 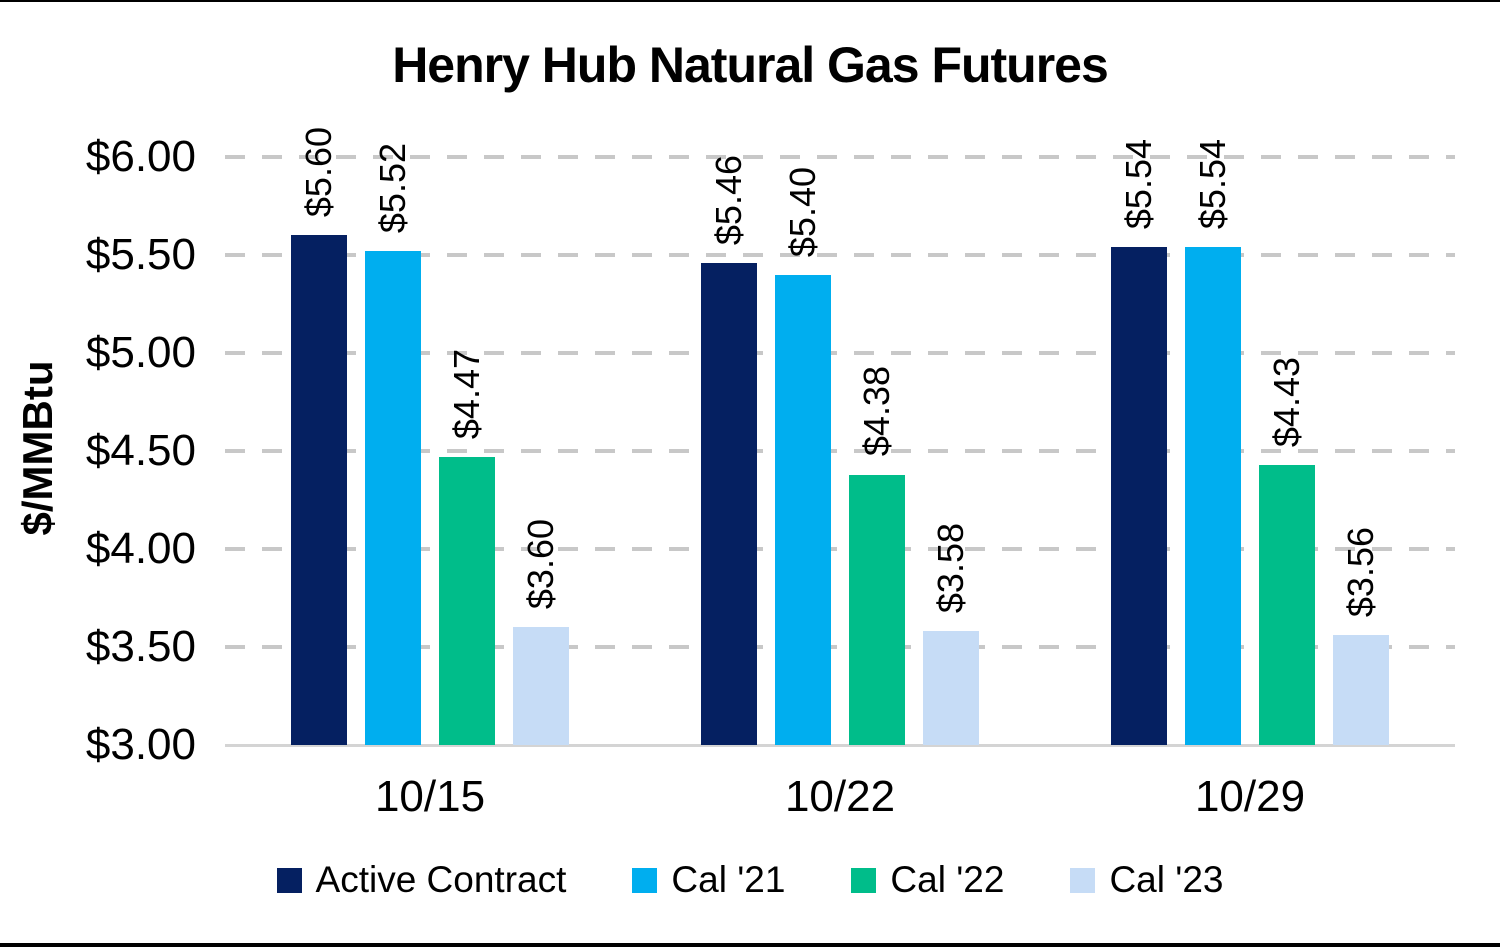 I want to click on x-category-label: 10/29, so click(x=1250, y=796).